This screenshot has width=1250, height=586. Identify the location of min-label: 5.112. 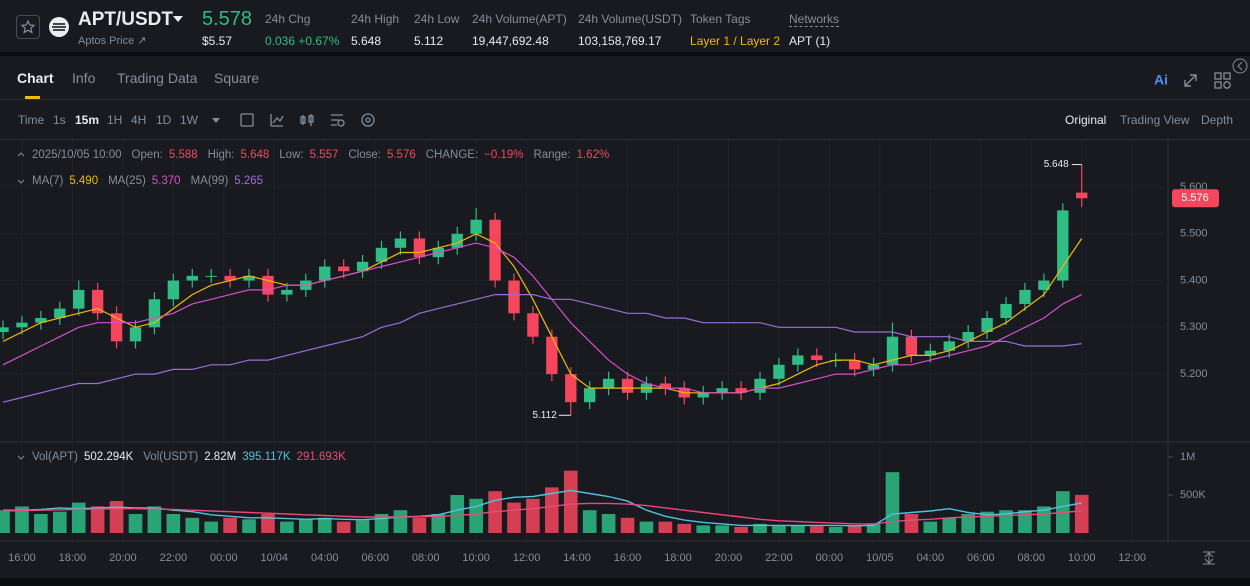
(544, 415).